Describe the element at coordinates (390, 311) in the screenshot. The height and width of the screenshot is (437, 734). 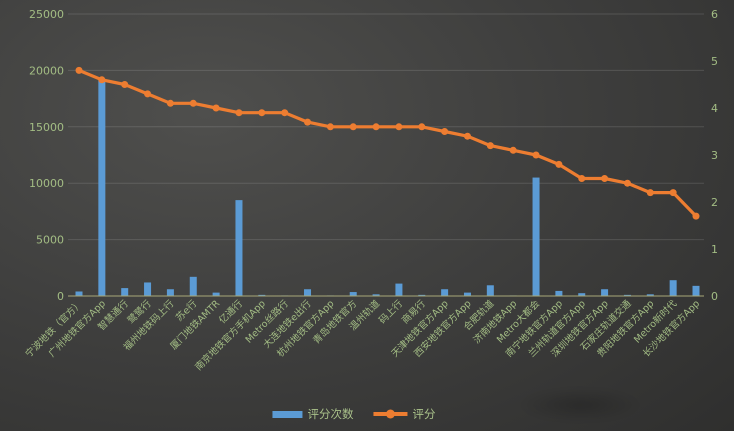
I see `svg-text: 码上行` at that location.